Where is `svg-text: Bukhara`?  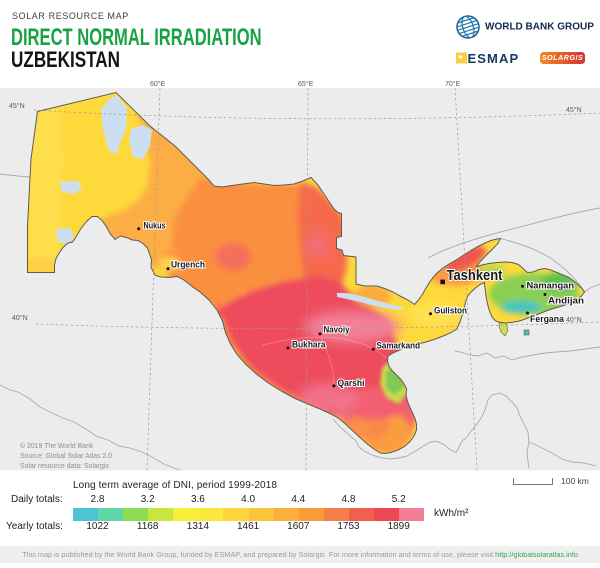 svg-text: Bukhara is located at coordinates (309, 345).